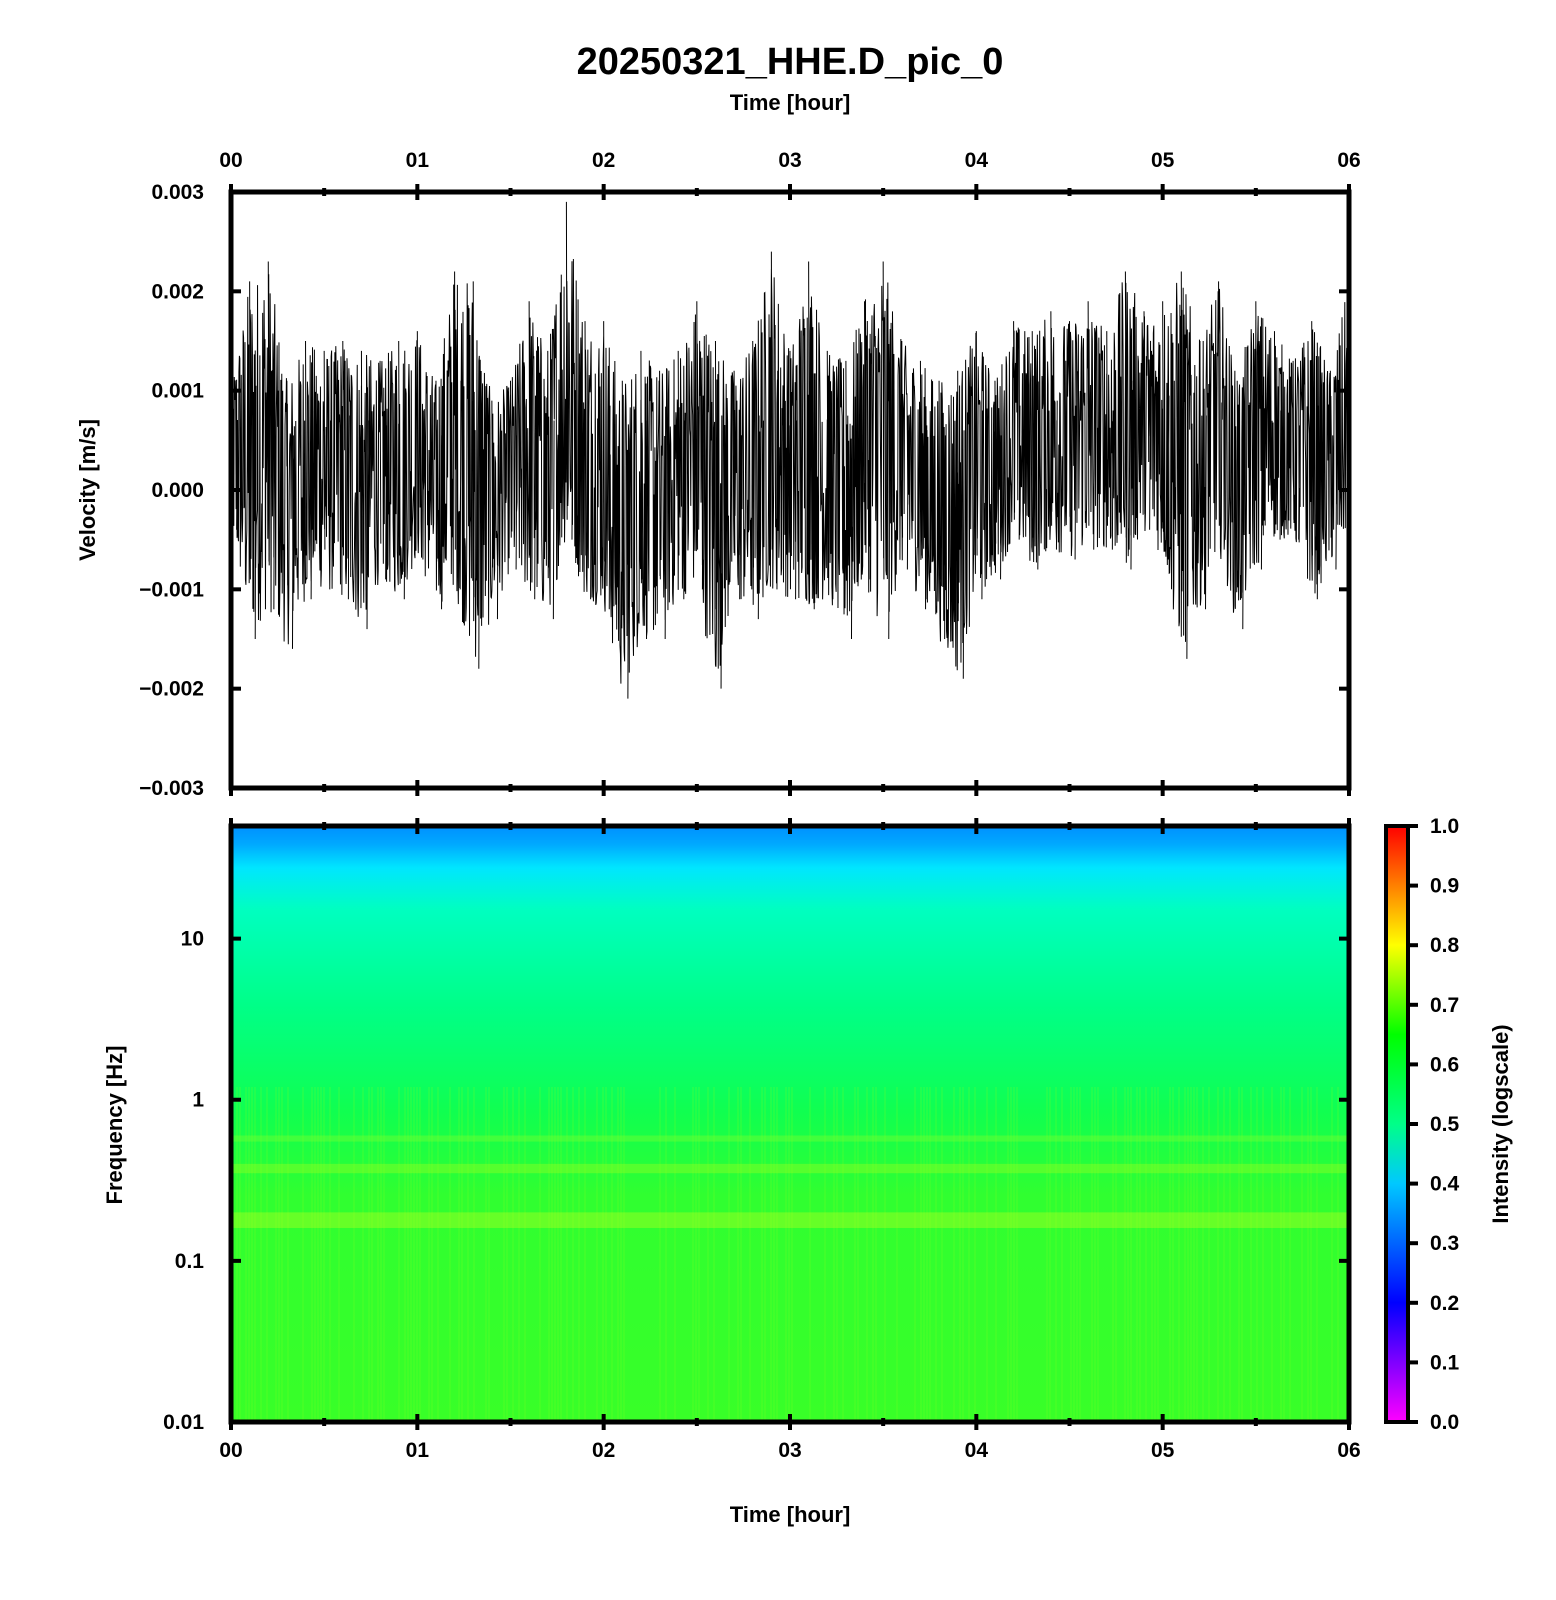 The image size is (1556, 1600). Describe the element at coordinates (1444, 1422) in the screenshot. I see `colorbar-tick-label: 0.0` at that location.